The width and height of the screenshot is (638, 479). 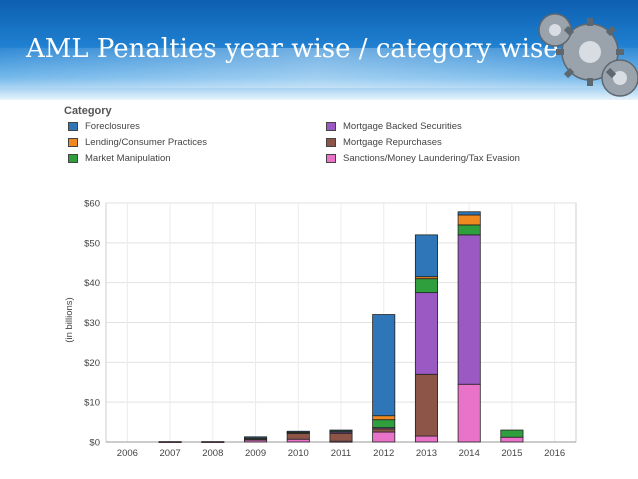 What do you see at coordinates (92, 243) in the screenshot?
I see `y-tick-label: $50` at bounding box center [92, 243].